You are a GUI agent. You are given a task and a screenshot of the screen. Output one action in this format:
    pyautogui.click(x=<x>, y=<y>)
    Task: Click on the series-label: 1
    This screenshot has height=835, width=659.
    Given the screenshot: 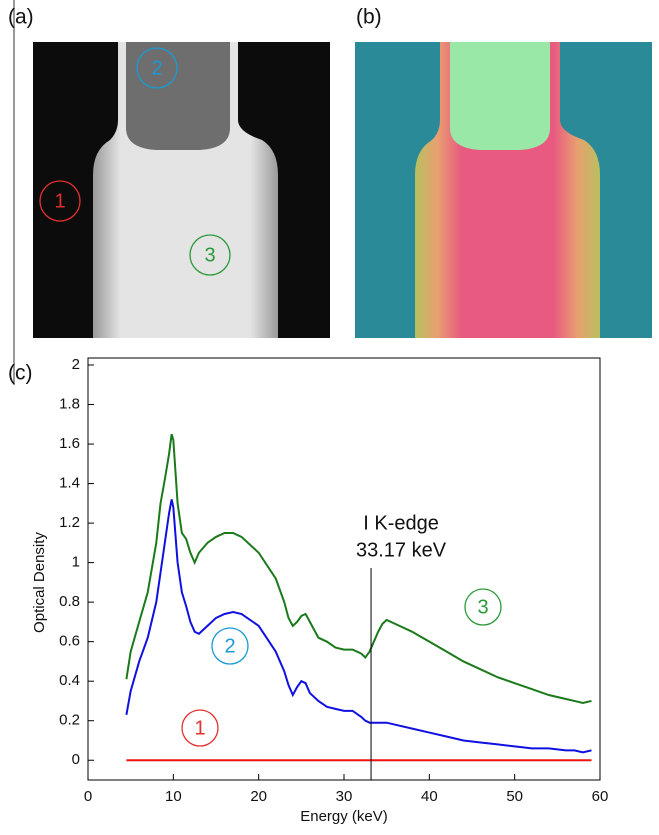 What is the action you would take?
    pyautogui.click(x=199, y=728)
    